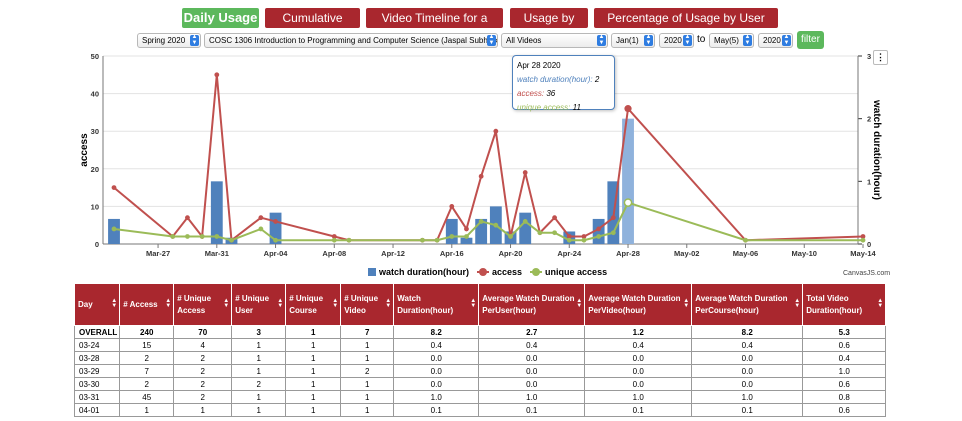 The width and height of the screenshot is (962, 421). I want to click on from-year-value: 2020, so click(673, 40).